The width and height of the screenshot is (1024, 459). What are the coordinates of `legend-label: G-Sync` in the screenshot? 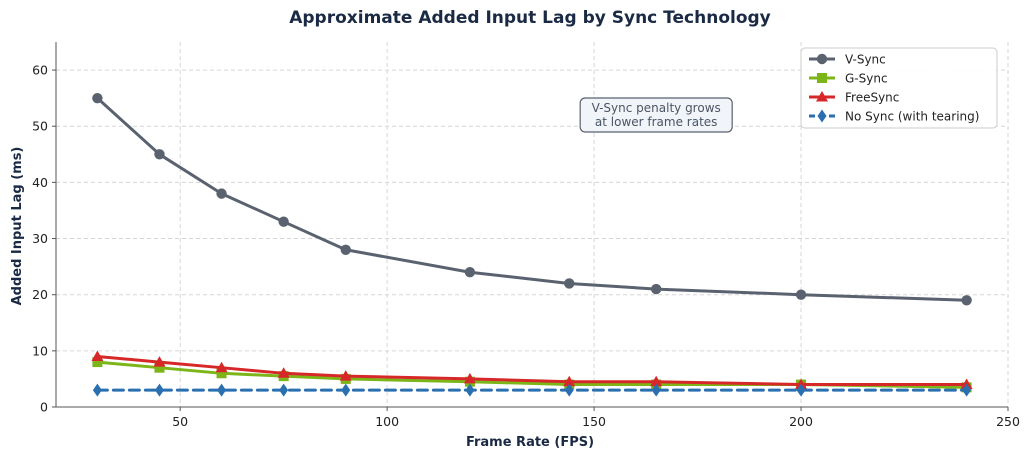 It's located at (866, 79).